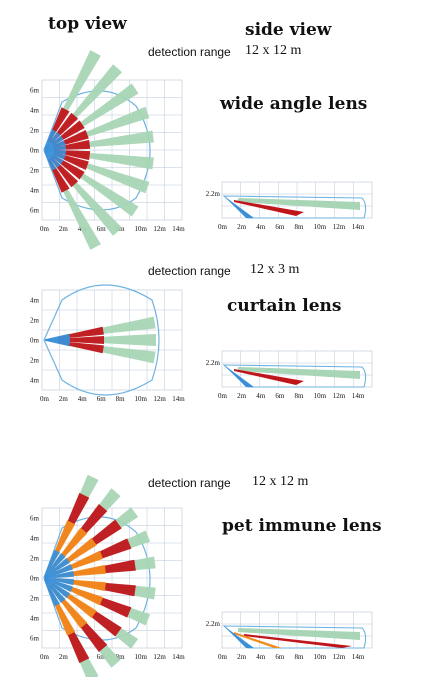 The height and width of the screenshot is (677, 421). Describe the element at coordinates (275, 269) in the screenshot. I see `detection-range-value: 12 x 3 m` at that location.